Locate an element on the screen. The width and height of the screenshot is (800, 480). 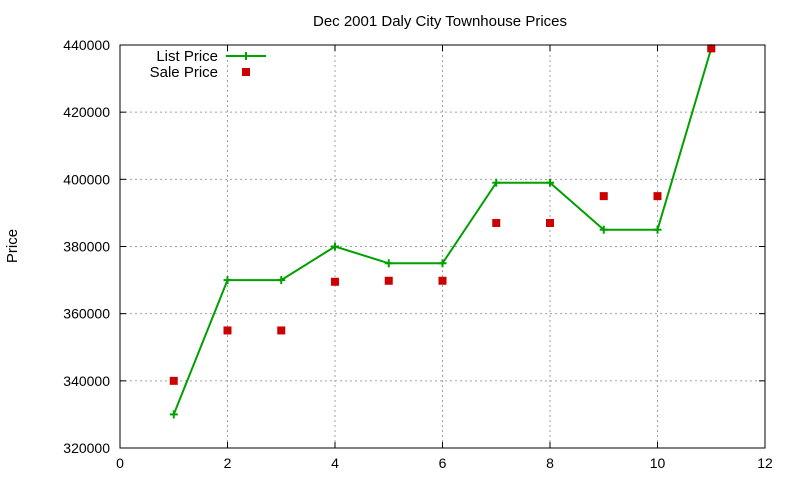
legend-swatch-square is located at coordinates (246, 72).